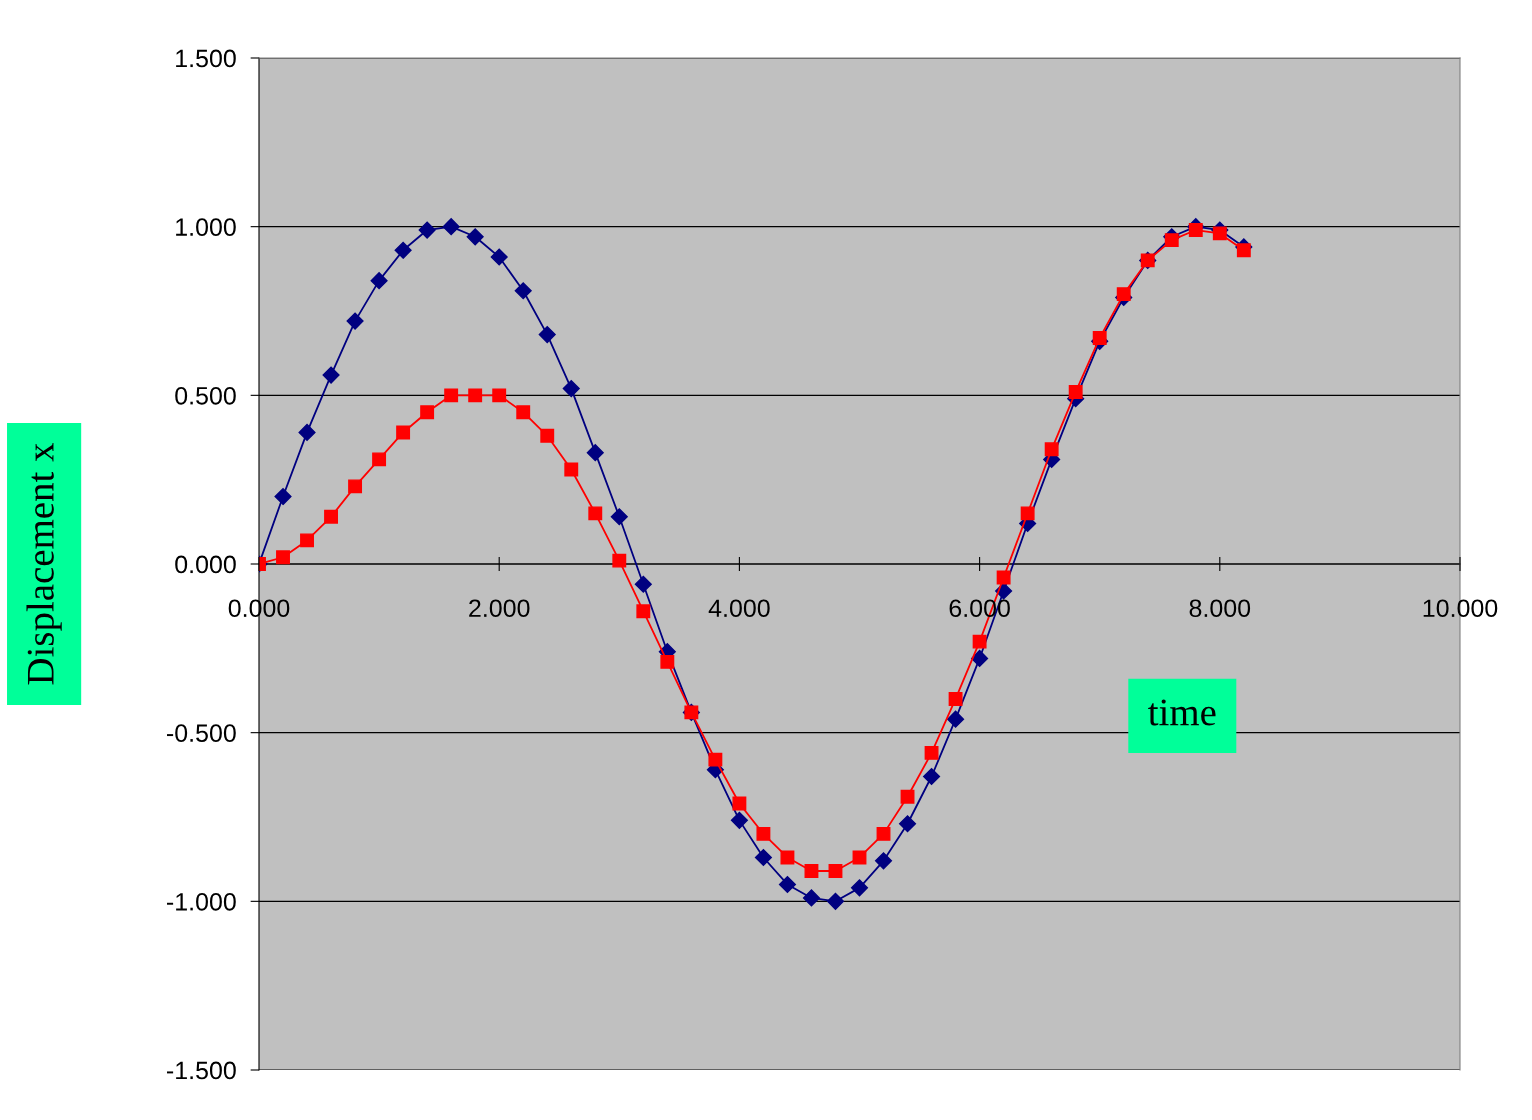 This screenshot has height=1120, width=1532. I want to click on x-tick-label: 2.000, so click(499, 608).